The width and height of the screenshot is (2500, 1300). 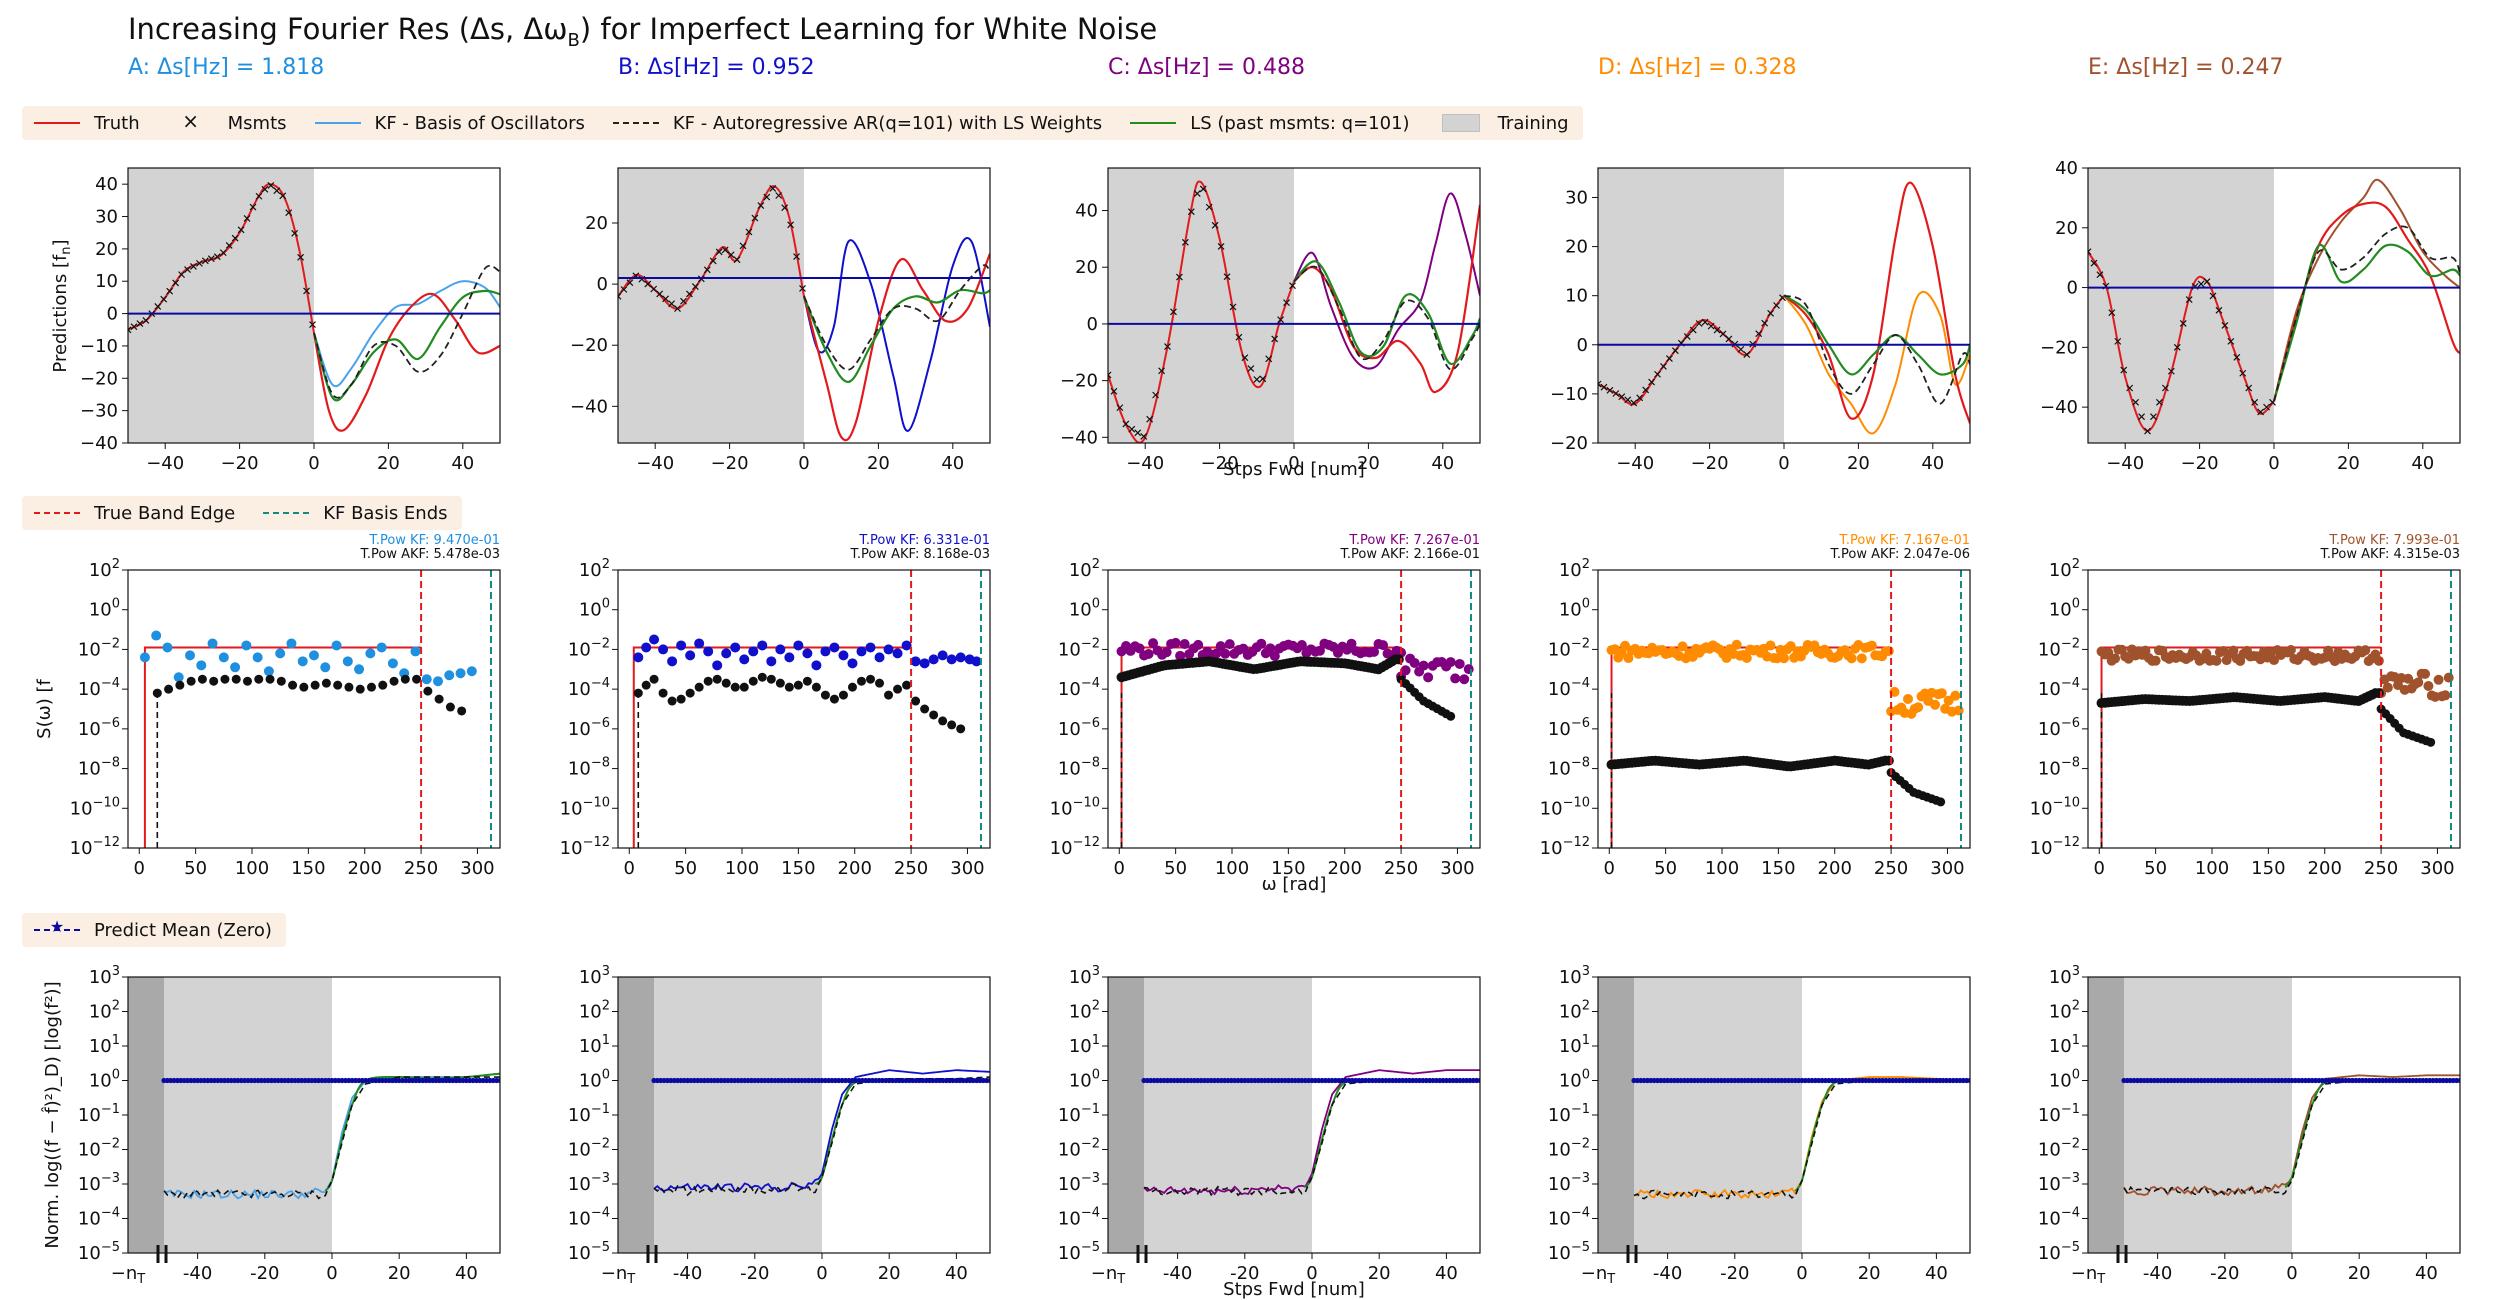 I want to click on tick-exponent: −12, so click(x=106, y=842).